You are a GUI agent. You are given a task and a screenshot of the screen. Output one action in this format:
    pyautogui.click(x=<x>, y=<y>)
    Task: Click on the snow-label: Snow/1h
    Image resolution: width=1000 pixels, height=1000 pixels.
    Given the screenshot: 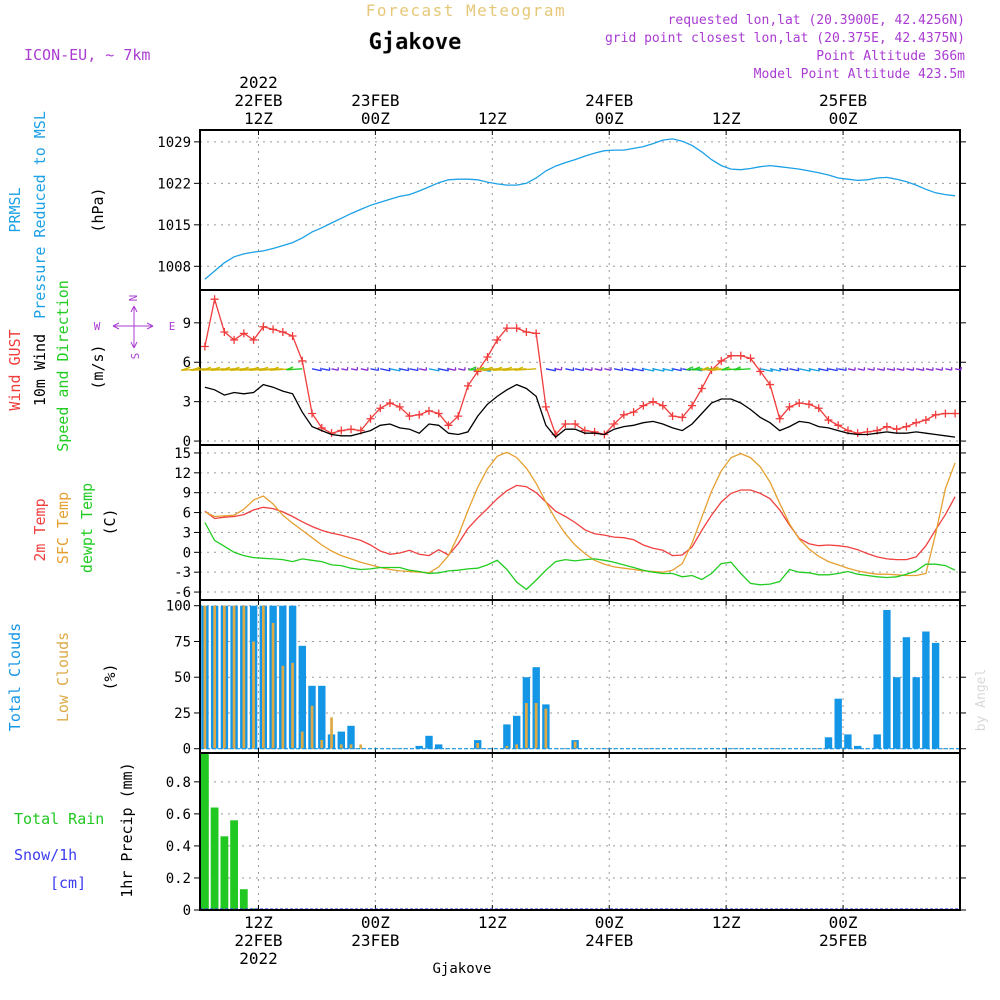 What is the action you would take?
    pyautogui.click(x=45, y=855)
    